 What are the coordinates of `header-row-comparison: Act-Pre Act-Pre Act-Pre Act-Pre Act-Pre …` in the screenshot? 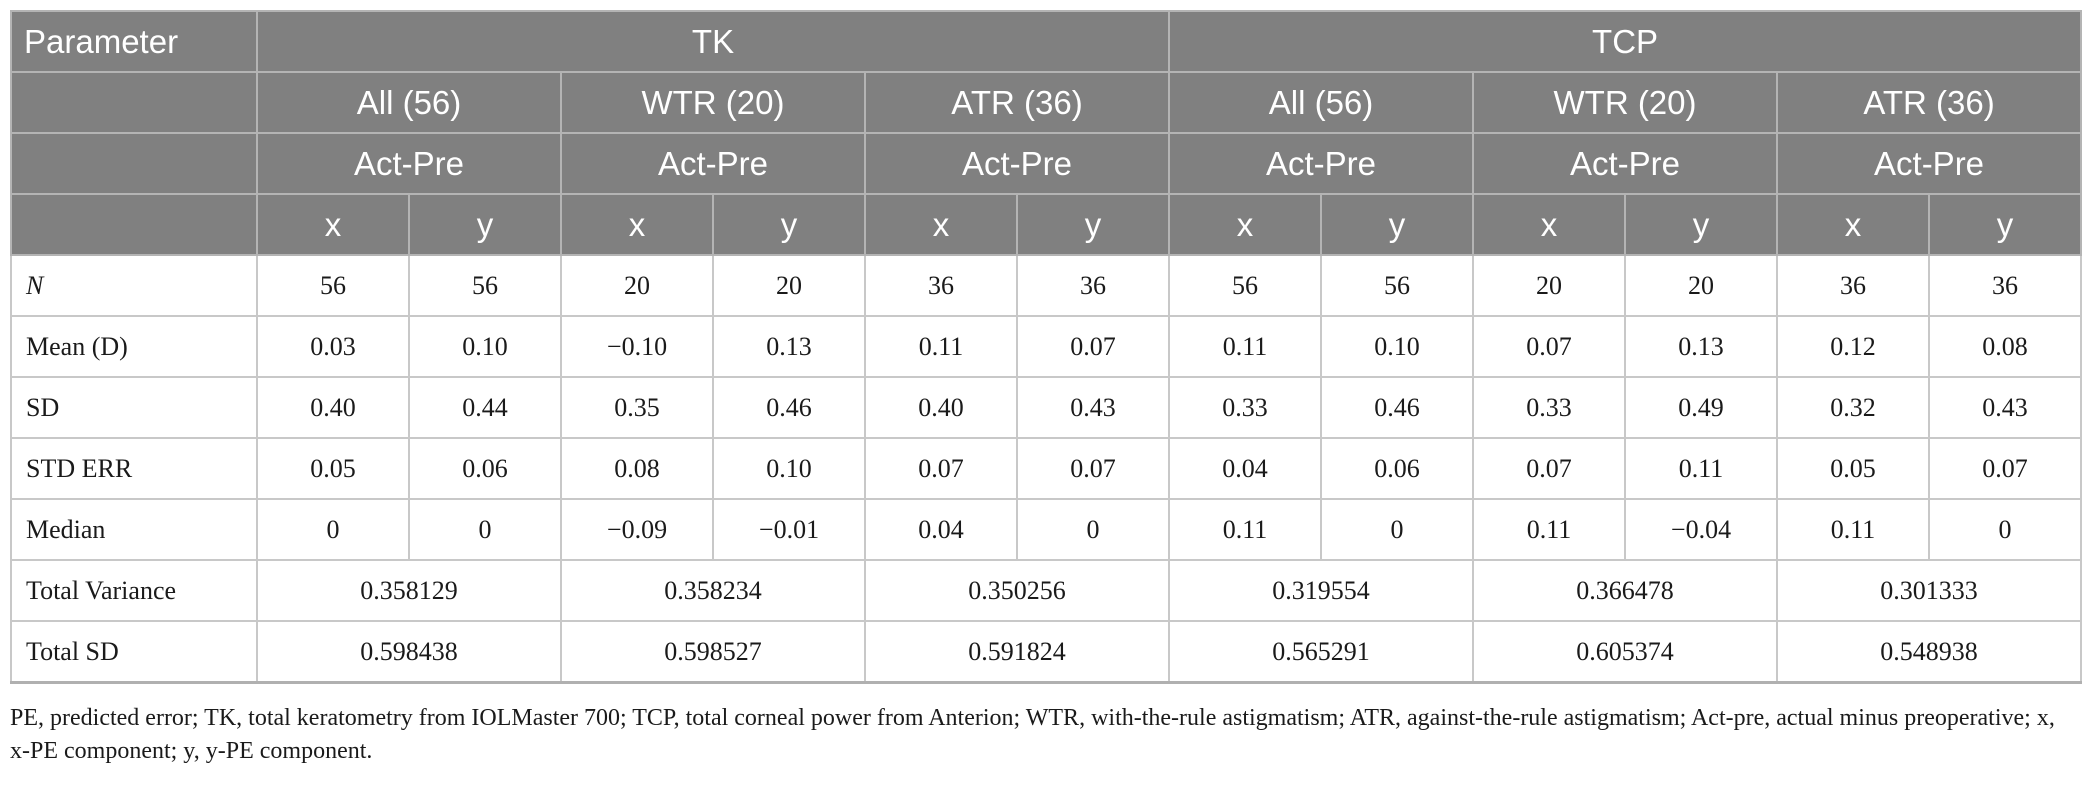 It's located at (1046, 163).